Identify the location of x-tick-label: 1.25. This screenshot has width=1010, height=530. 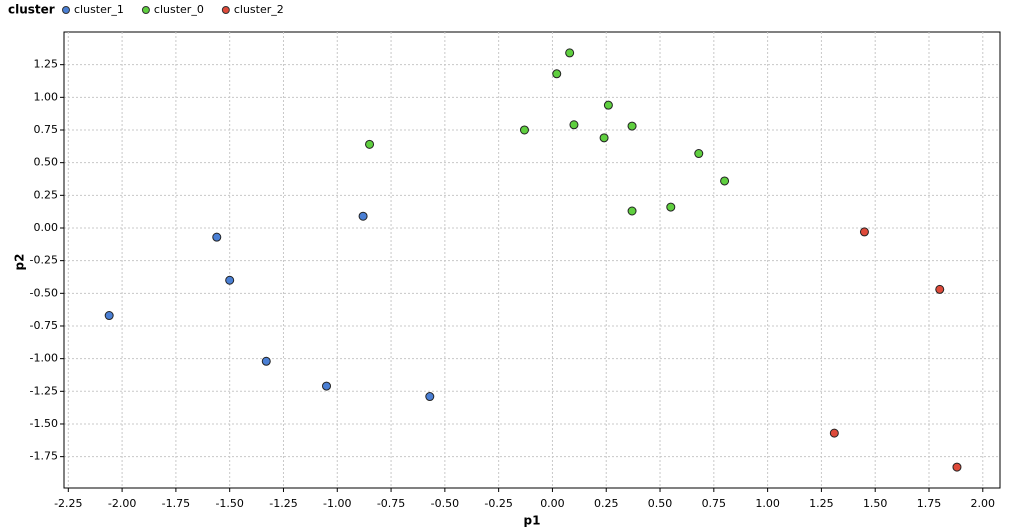
(821, 503).